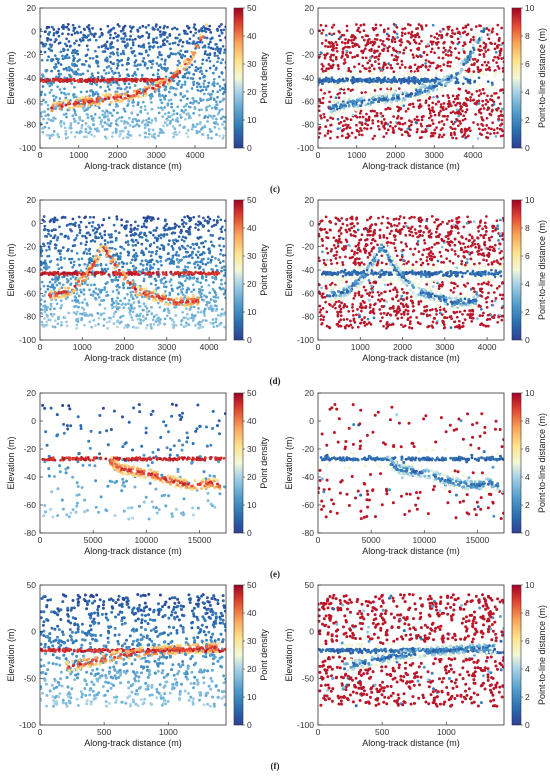 The width and height of the screenshot is (550, 776). Describe the element at coordinates (11, 77) in the screenshot. I see `y-axis-label: Elevation (m)` at that location.